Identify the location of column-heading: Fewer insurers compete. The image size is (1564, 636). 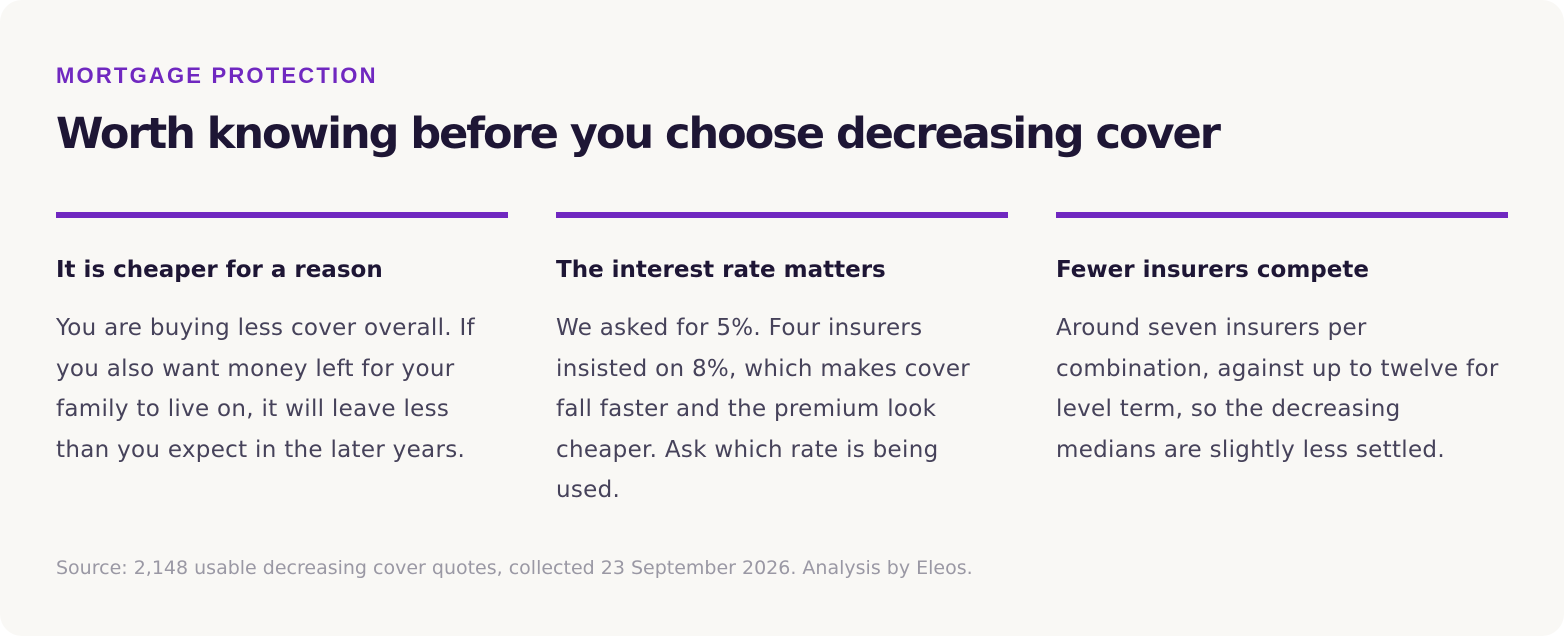
(1212, 270).